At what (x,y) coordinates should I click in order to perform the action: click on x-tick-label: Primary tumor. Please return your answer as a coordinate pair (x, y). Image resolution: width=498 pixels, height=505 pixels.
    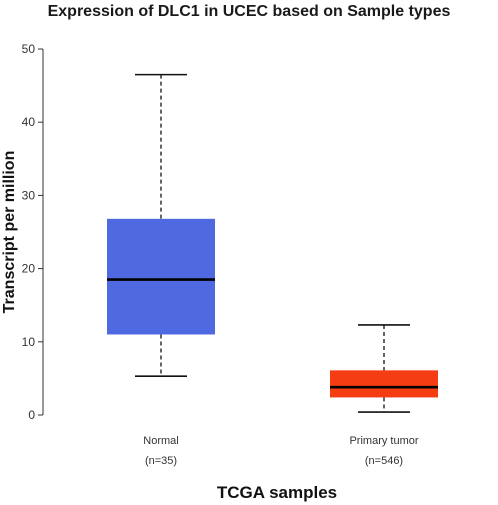
    Looking at the image, I should click on (383, 441).